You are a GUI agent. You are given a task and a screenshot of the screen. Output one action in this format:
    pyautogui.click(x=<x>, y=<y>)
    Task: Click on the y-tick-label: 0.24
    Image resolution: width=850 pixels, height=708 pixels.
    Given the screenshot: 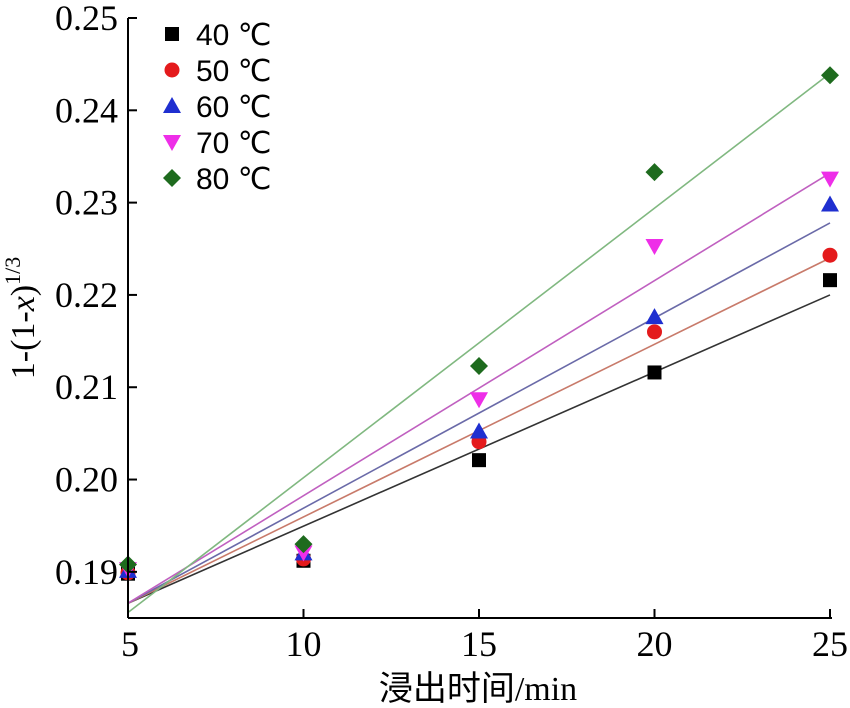 What is the action you would take?
    pyautogui.click(x=86, y=110)
    